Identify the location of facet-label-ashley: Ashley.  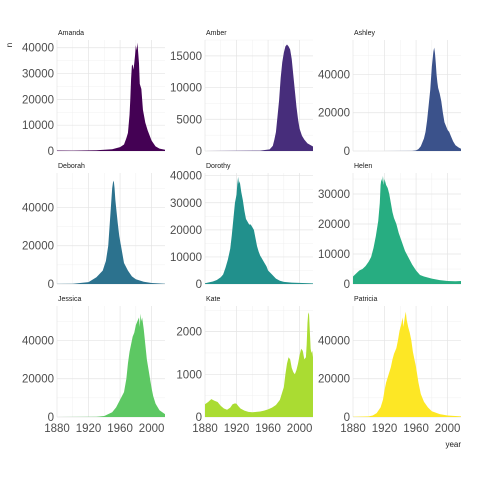
(365, 33).